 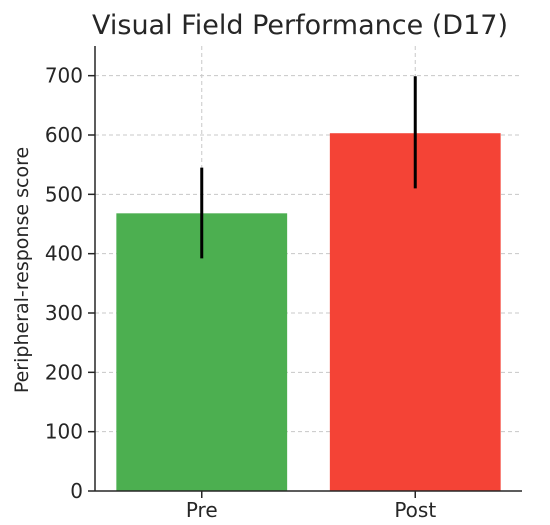 I want to click on y-tick-label: 700, so click(x=64, y=76).